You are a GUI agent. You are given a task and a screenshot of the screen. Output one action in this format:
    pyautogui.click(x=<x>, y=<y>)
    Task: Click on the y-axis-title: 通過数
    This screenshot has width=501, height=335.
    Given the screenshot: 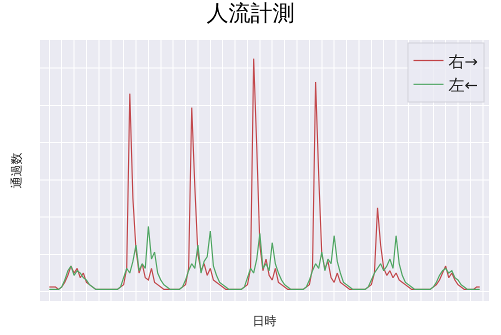 What is the action you would take?
    pyautogui.click(x=16, y=170)
    